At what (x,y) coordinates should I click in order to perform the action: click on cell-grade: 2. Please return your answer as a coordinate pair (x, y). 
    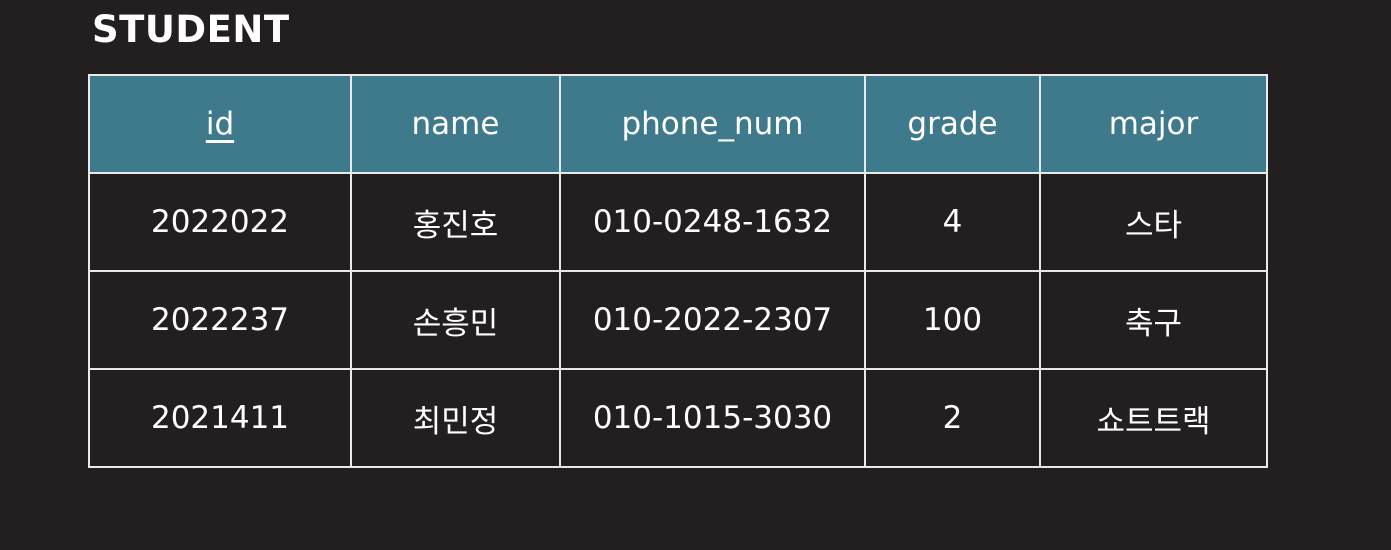
    Looking at the image, I should click on (952, 418).